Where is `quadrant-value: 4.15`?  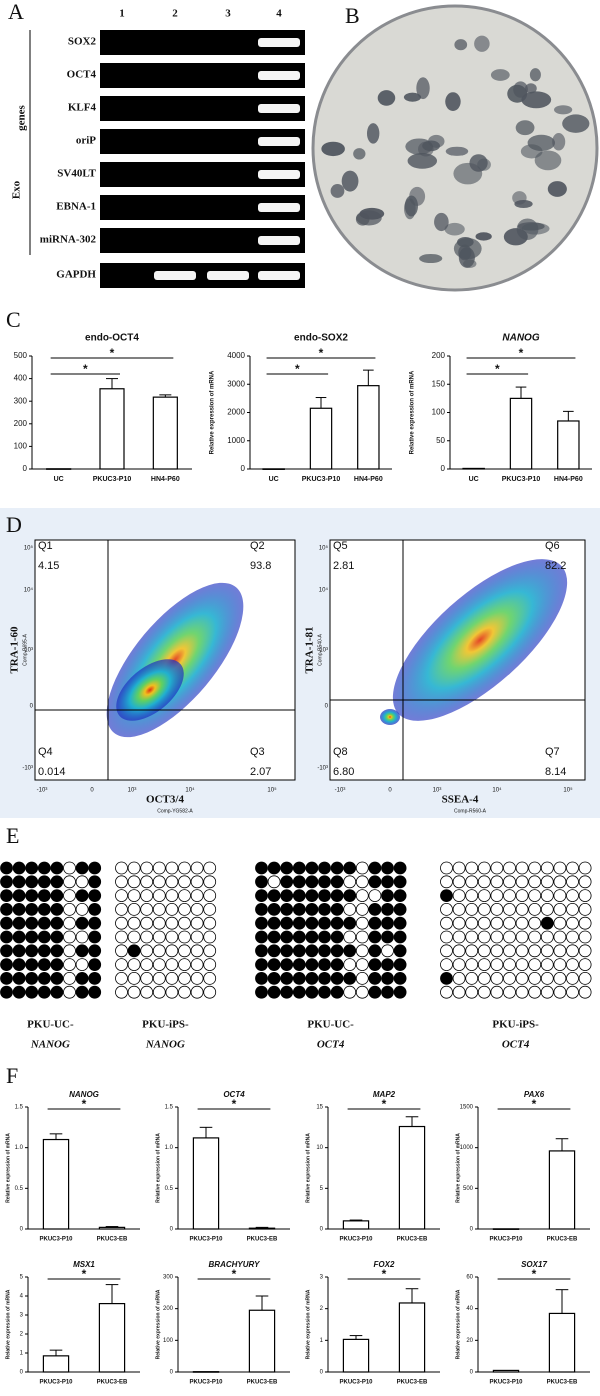 quadrant-value: 4.15 is located at coordinates (48, 566).